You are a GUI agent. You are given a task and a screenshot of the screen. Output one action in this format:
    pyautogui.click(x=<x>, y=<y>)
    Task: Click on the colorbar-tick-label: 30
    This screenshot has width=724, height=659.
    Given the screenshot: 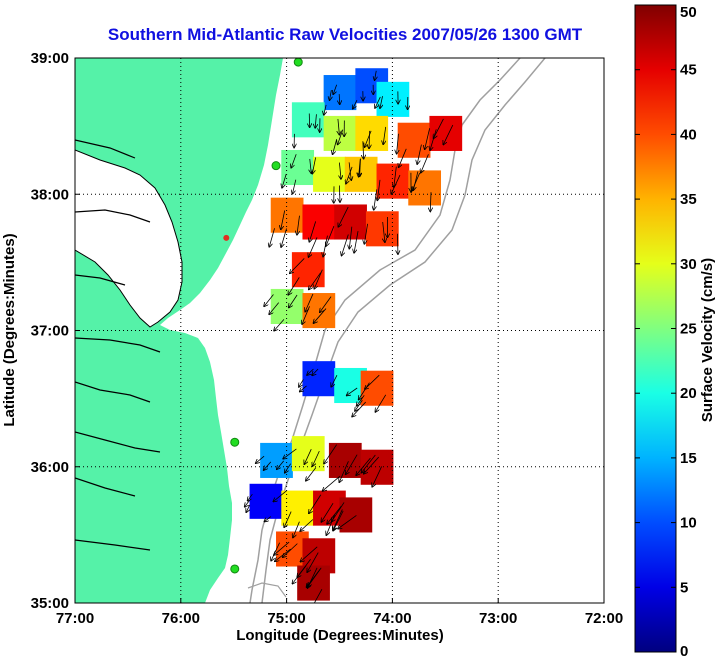 What is the action you would take?
    pyautogui.click(x=688, y=264)
    